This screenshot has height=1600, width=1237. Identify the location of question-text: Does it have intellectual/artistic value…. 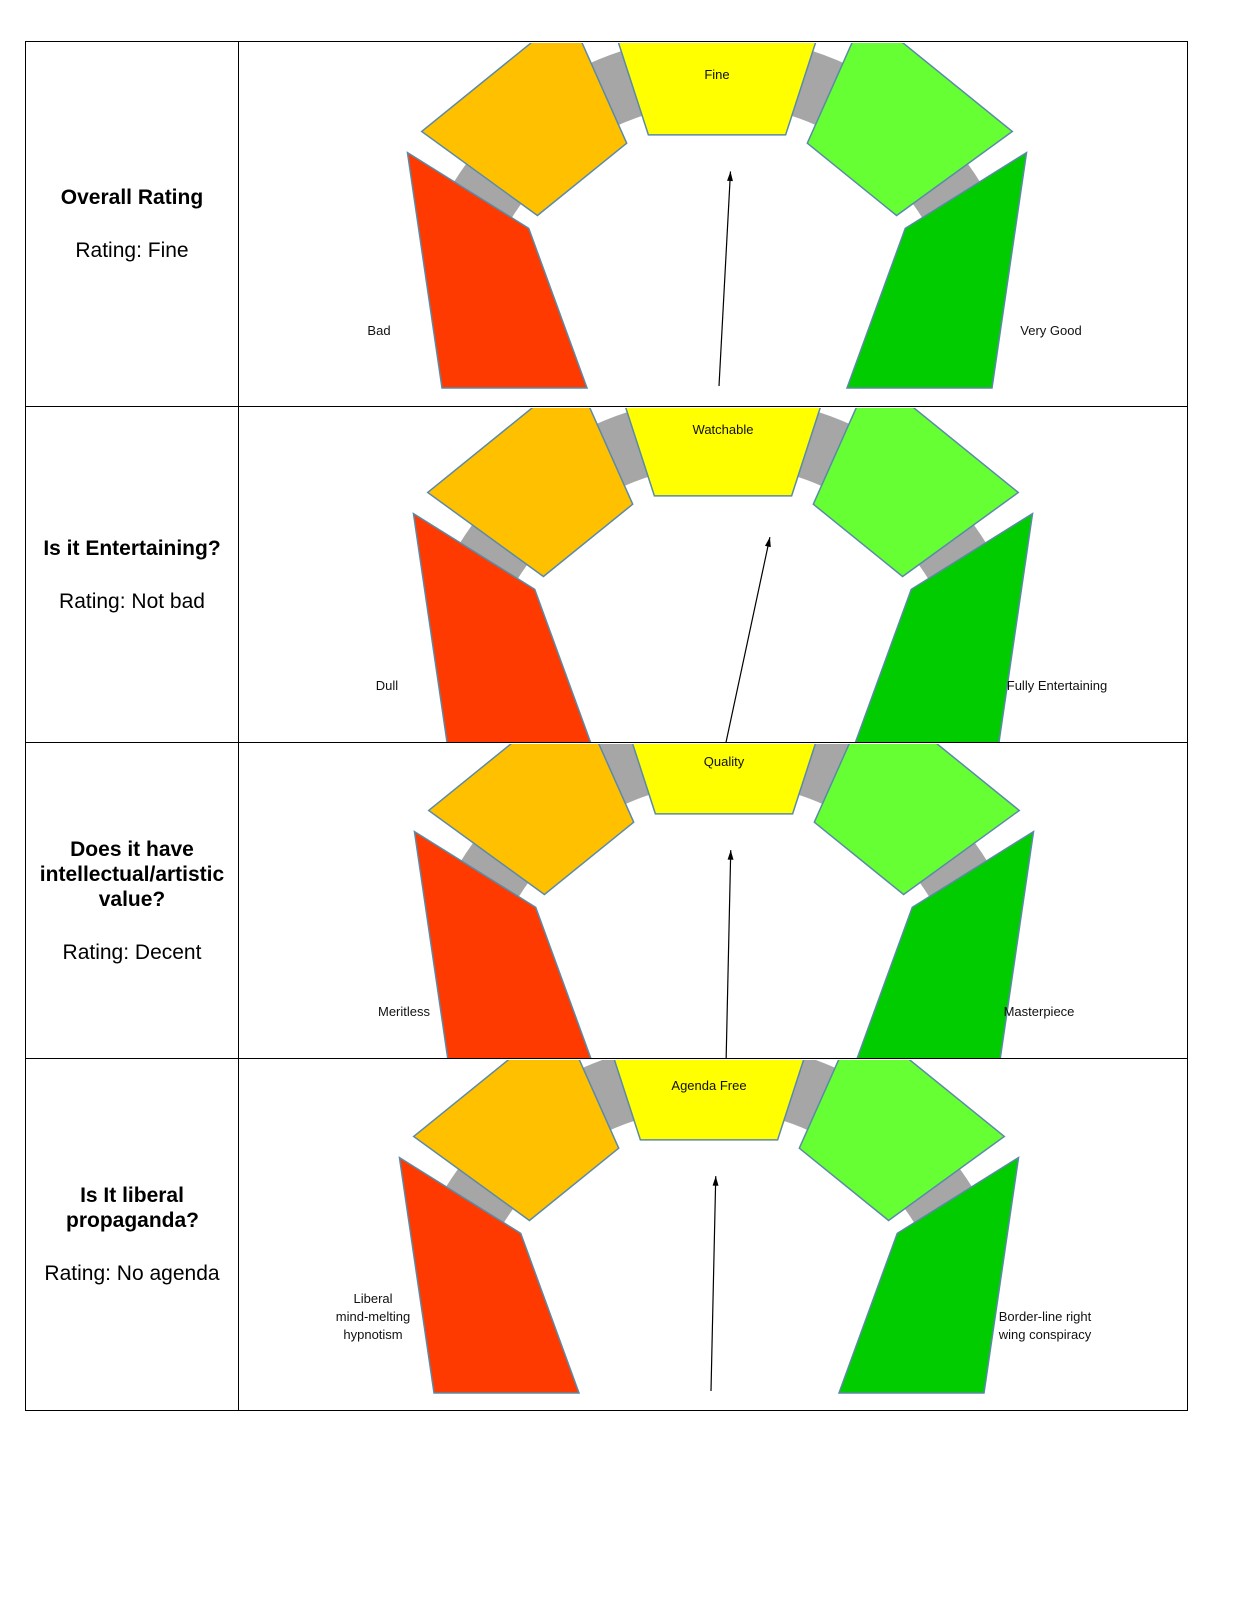
(132, 874).